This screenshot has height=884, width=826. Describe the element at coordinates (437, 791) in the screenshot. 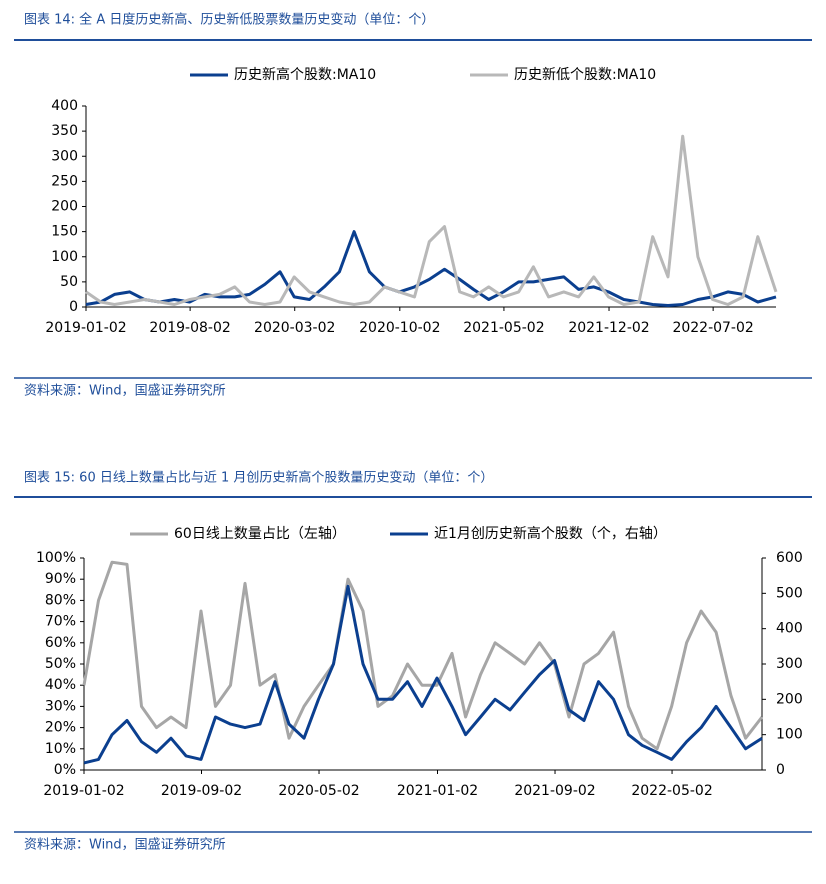

I see `x-tick-label: 2021-01-02` at that location.